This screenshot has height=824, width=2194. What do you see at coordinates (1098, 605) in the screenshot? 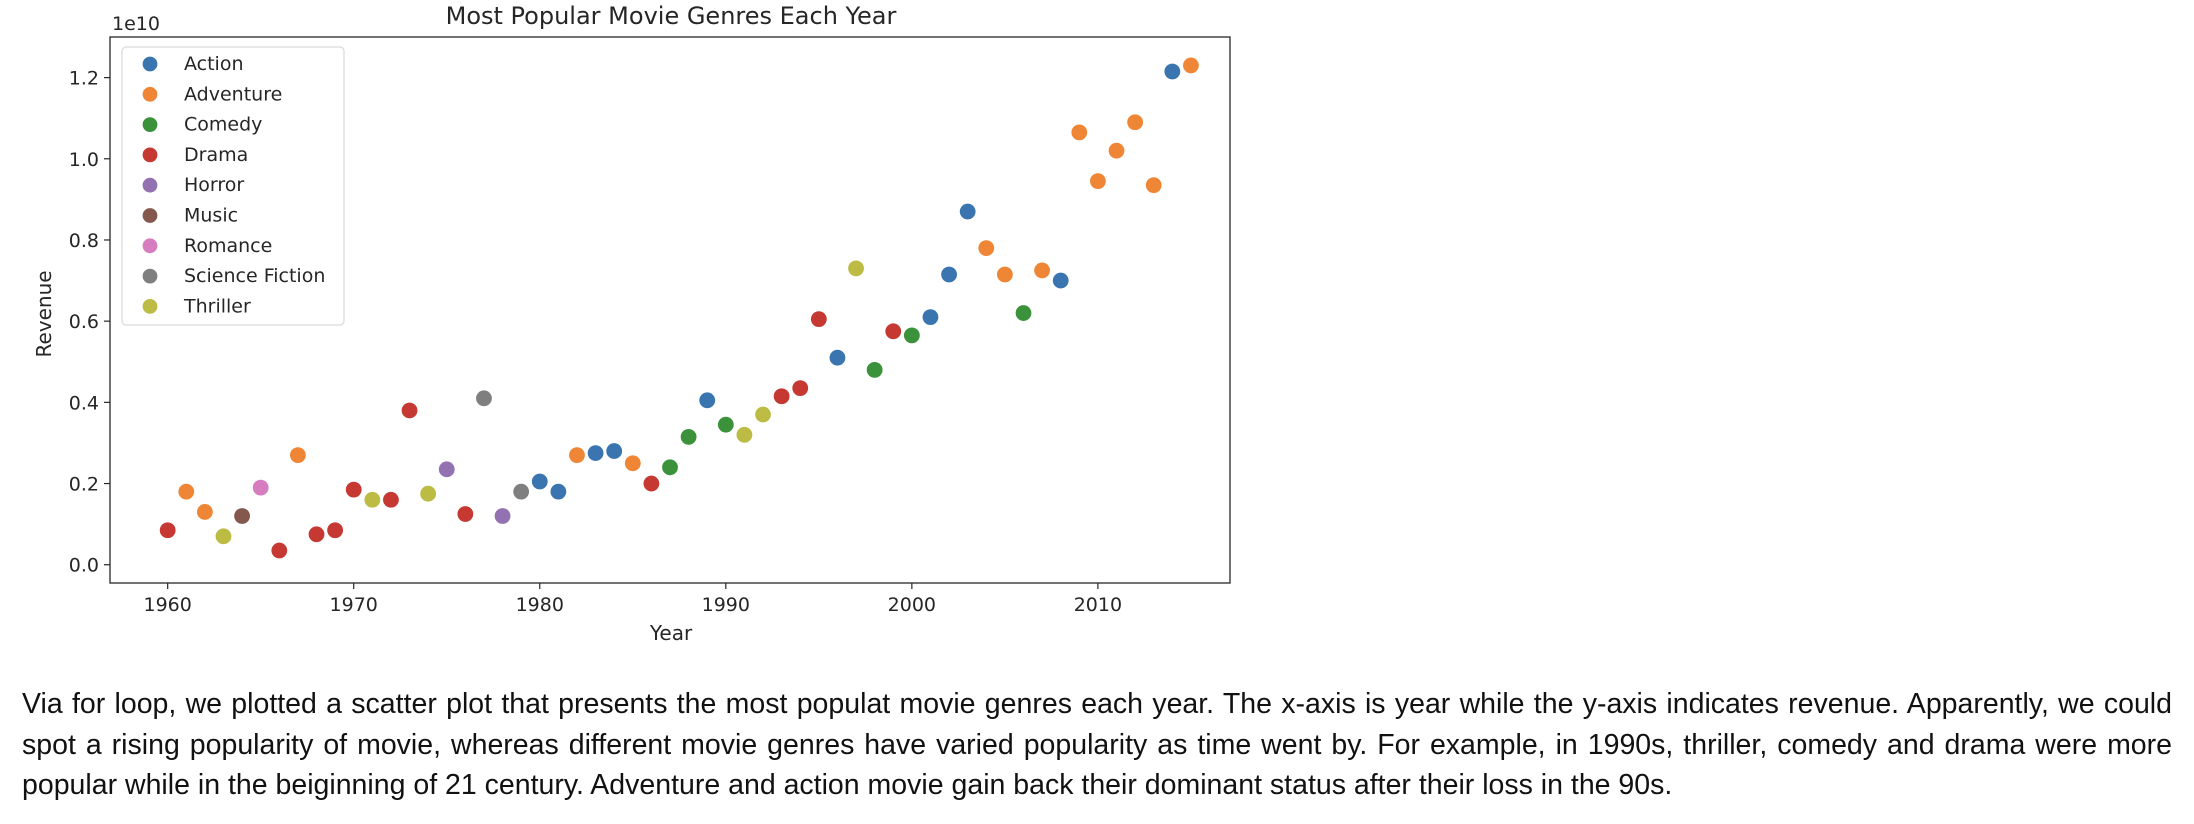
I see `x-tick-label: 2010` at bounding box center [1098, 605].